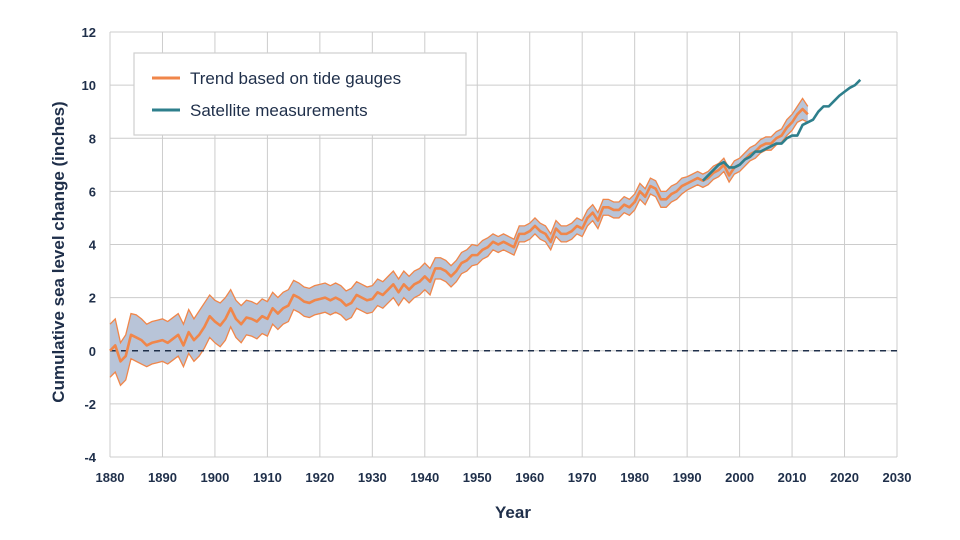  I want to click on x-tick-label: 1970, so click(582, 477).